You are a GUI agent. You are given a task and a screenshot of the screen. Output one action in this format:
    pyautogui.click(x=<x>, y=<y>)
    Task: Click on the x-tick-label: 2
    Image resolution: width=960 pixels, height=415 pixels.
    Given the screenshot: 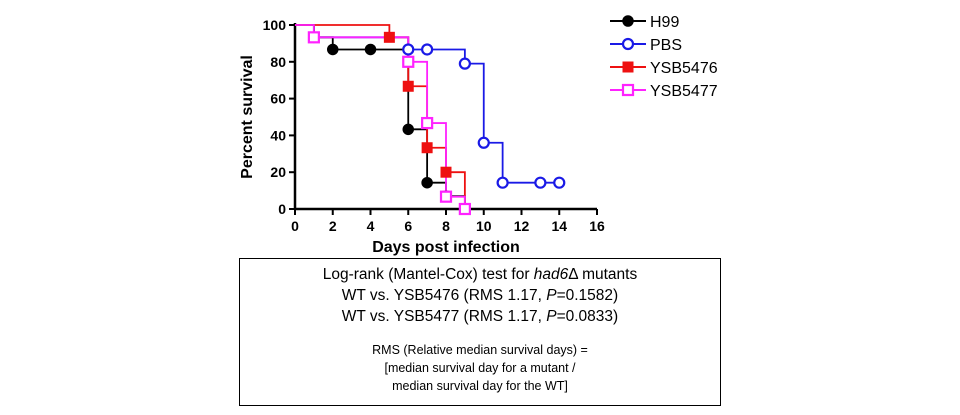 What is the action you would take?
    pyautogui.click(x=333, y=226)
    